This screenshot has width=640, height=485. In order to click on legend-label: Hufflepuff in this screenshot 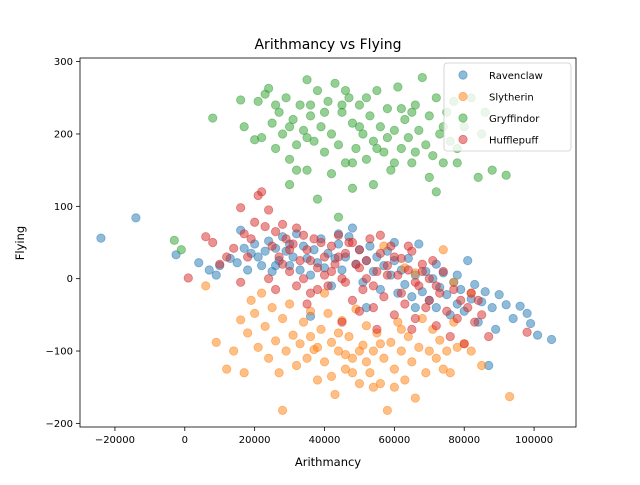, I will do `click(514, 140)`.